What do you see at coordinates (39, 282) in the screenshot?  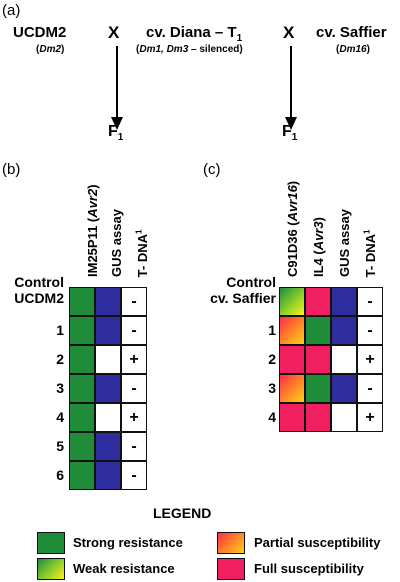 I see `panel_b-row-label-control: Control` at bounding box center [39, 282].